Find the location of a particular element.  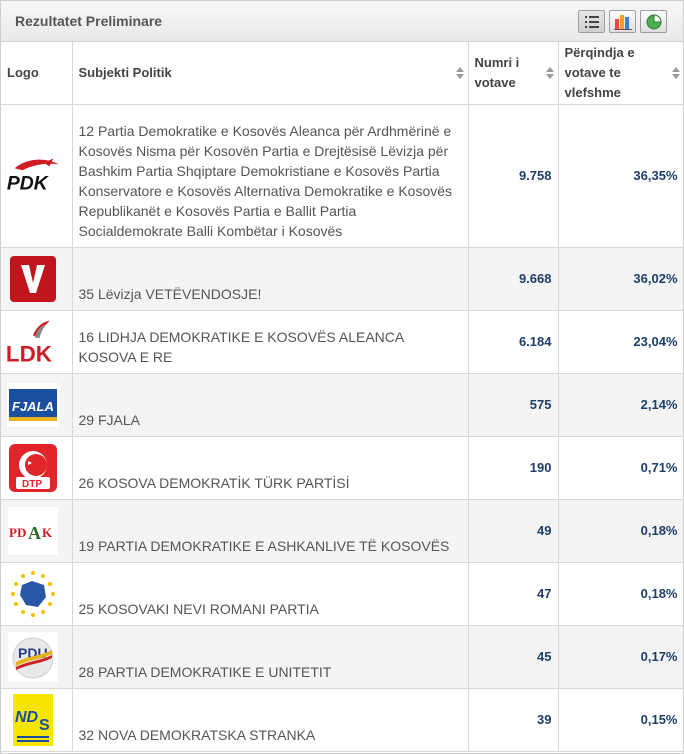

logo-cell: FJALA is located at coordinates (37, 405).